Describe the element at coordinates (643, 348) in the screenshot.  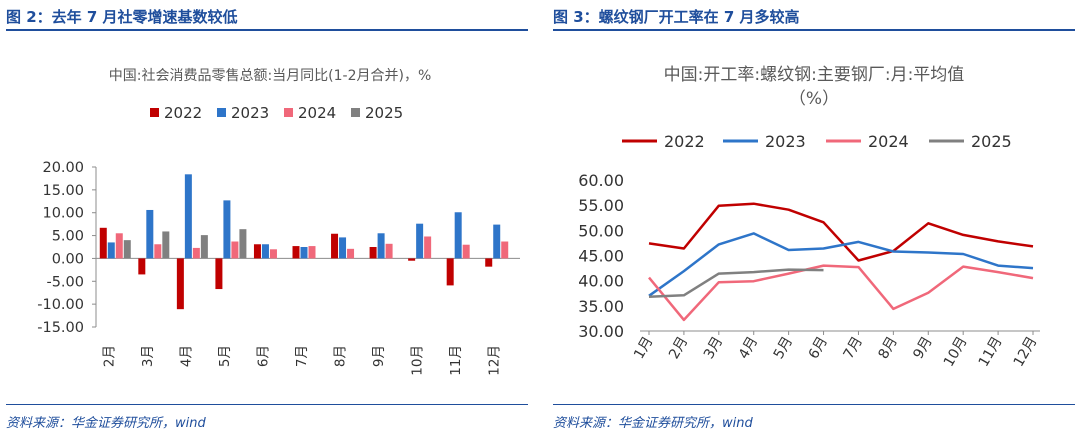
I see `right-x-tick-label: 1月` at that location.